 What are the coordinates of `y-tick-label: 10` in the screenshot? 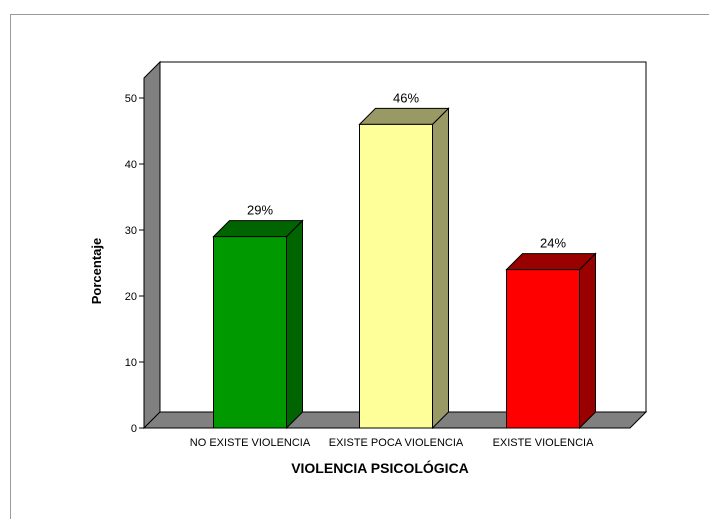 It's located at (131, 363).